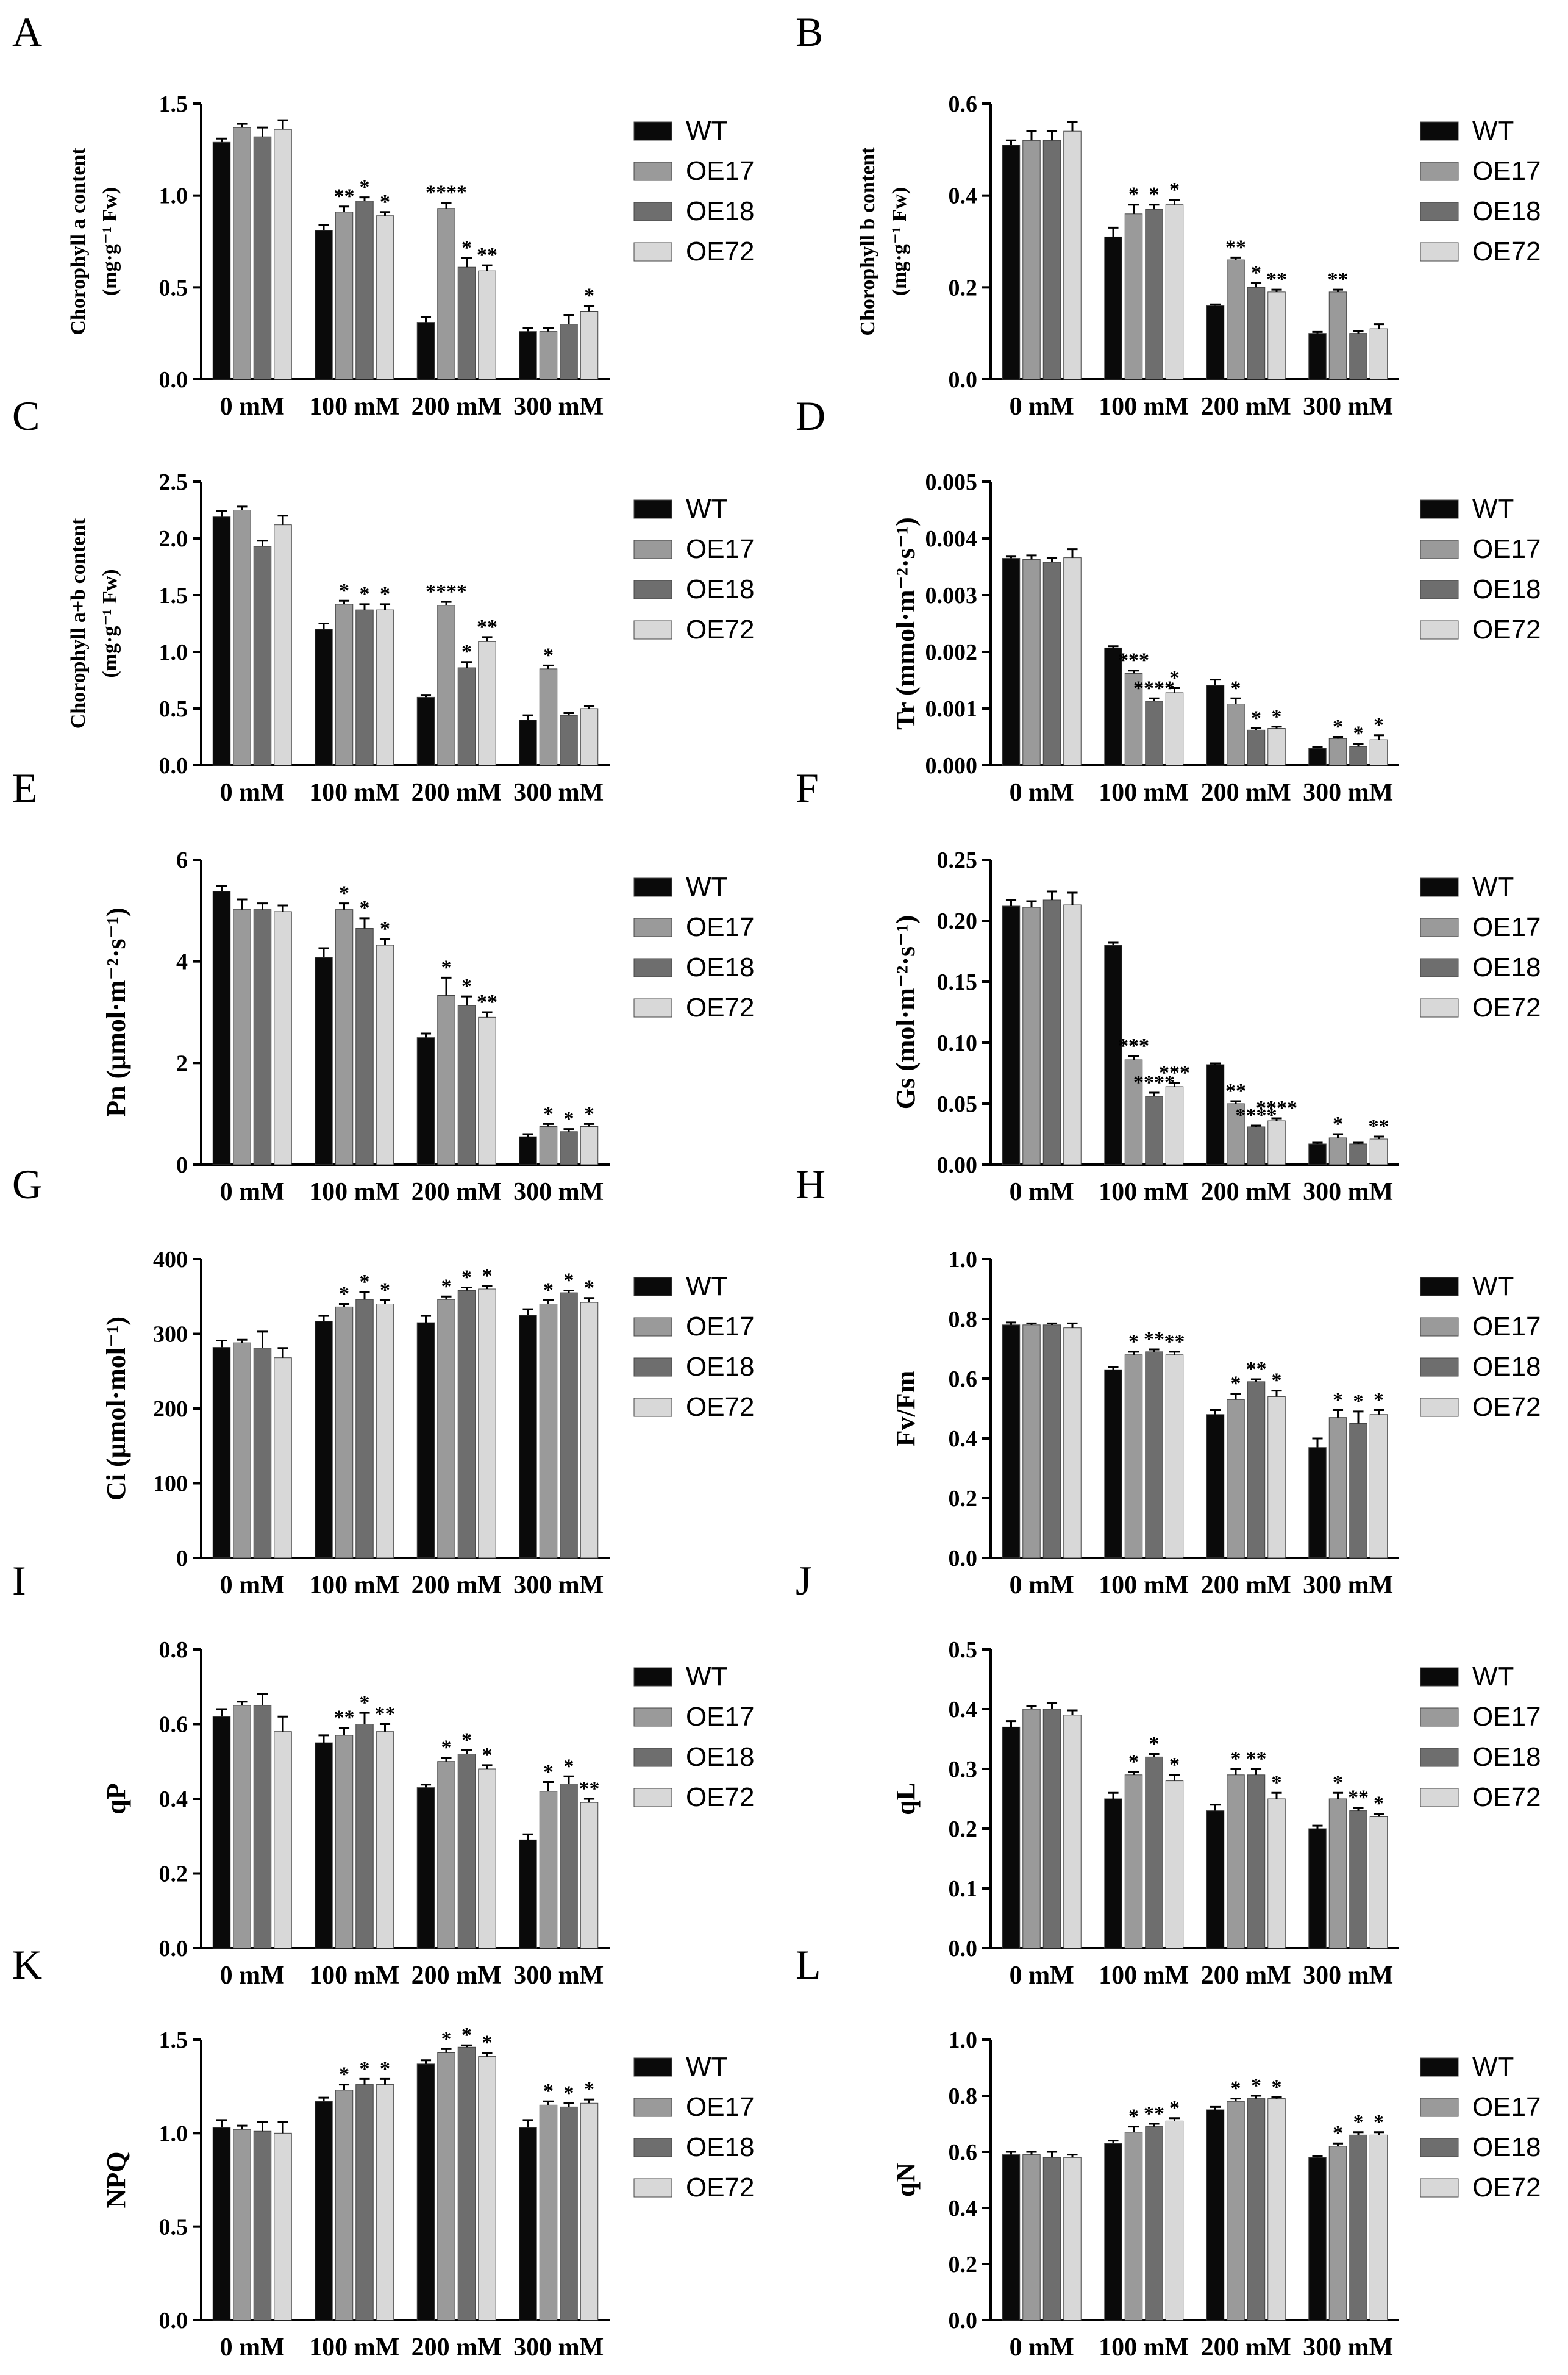 Image resolution: width=1568 pixels, height=2375 pixels. I want to click on significance-mark: ****, so click(446, 193).